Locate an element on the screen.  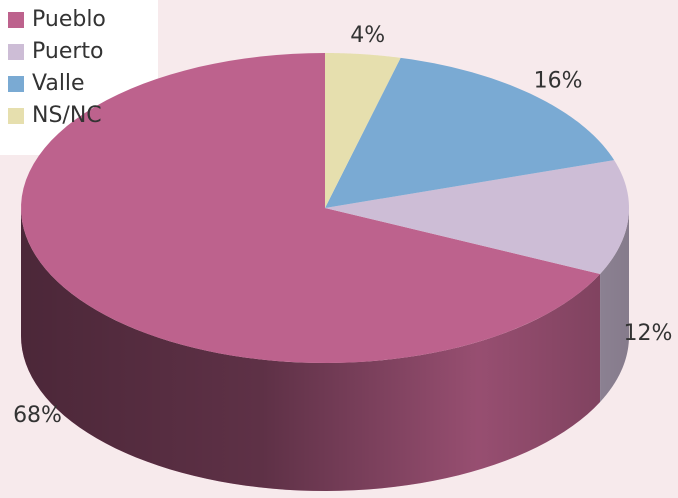
side-shade is located at coordinates (614, 305).